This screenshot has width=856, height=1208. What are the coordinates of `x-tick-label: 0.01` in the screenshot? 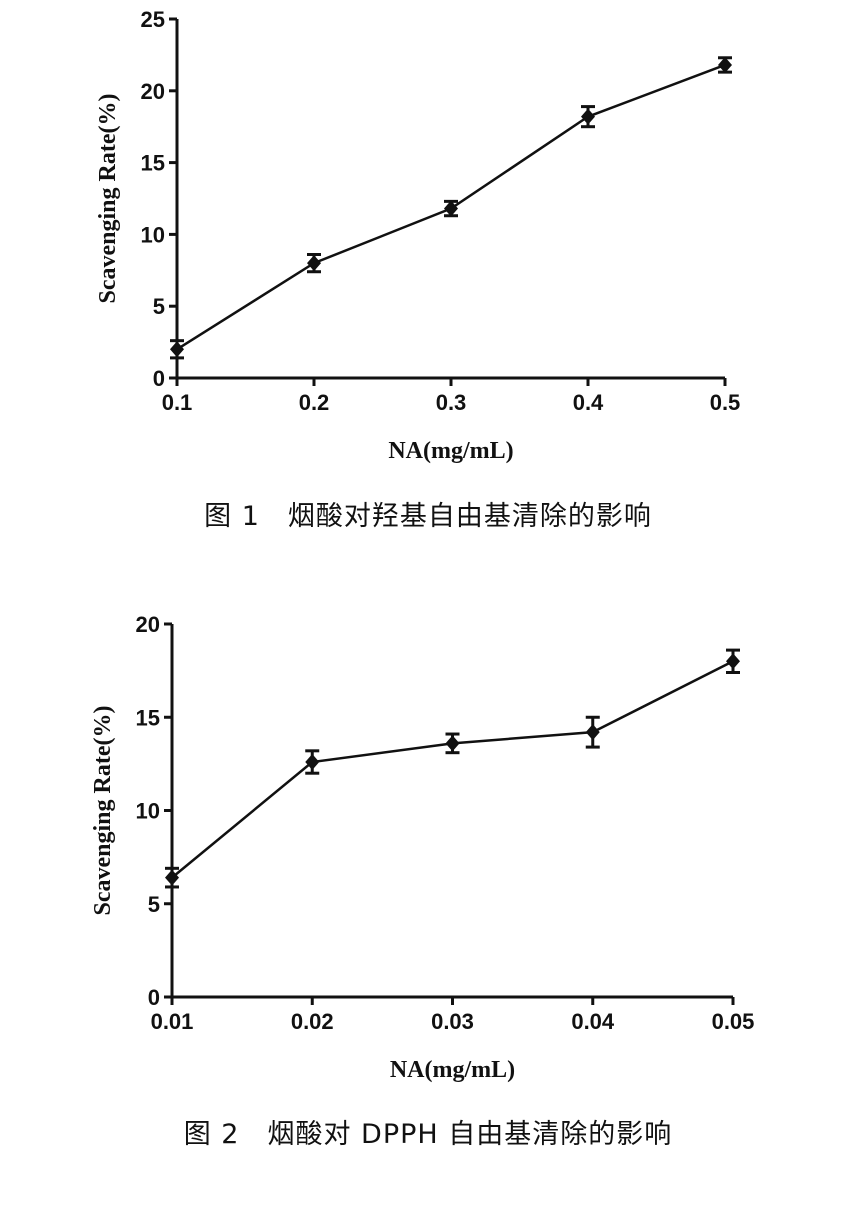 It's located at (172, 1021).